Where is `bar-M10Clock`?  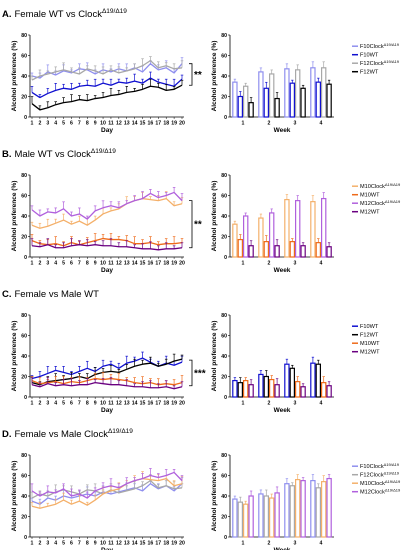
bar-M10Clock is located at coordinates (272, 517).